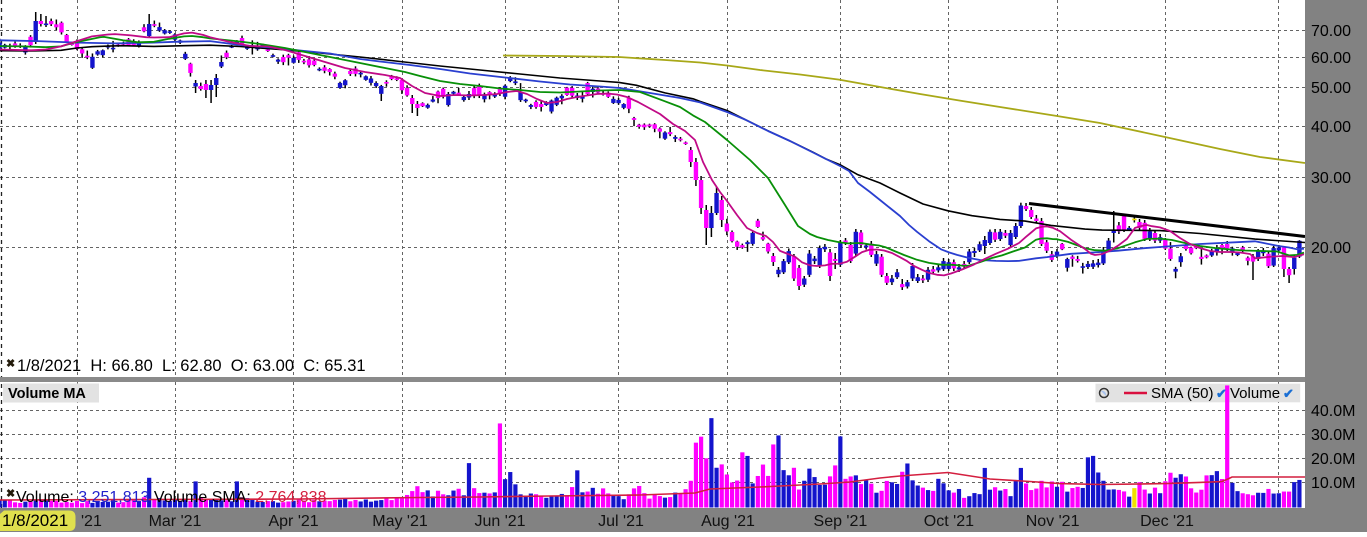  What do you see at coordinates (728, 521) in the screenshot?
I see `svg-text: Aug '21` at bounding box center [728, 521].